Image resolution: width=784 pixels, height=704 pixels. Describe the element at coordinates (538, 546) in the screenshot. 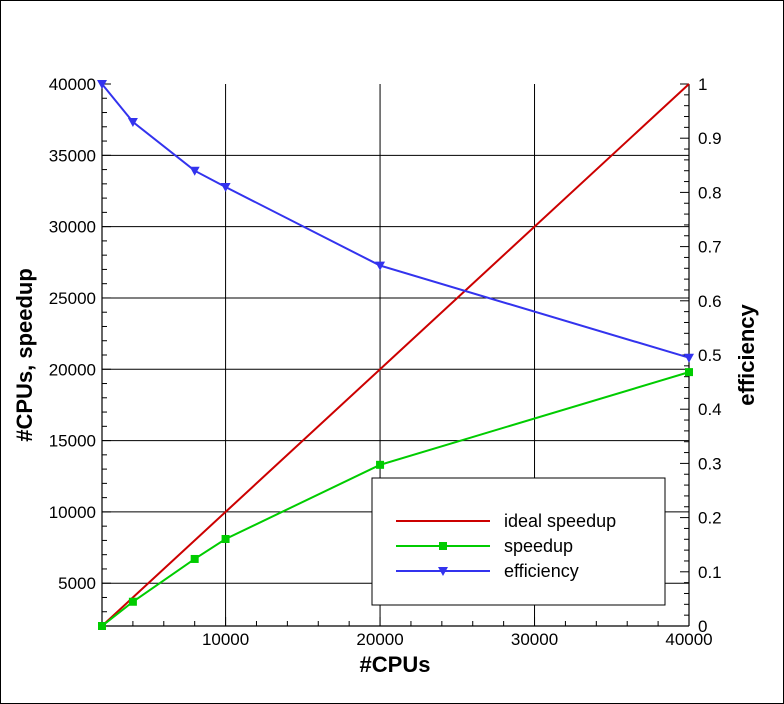

I see `legend-label-speedup: speedup` at that location.